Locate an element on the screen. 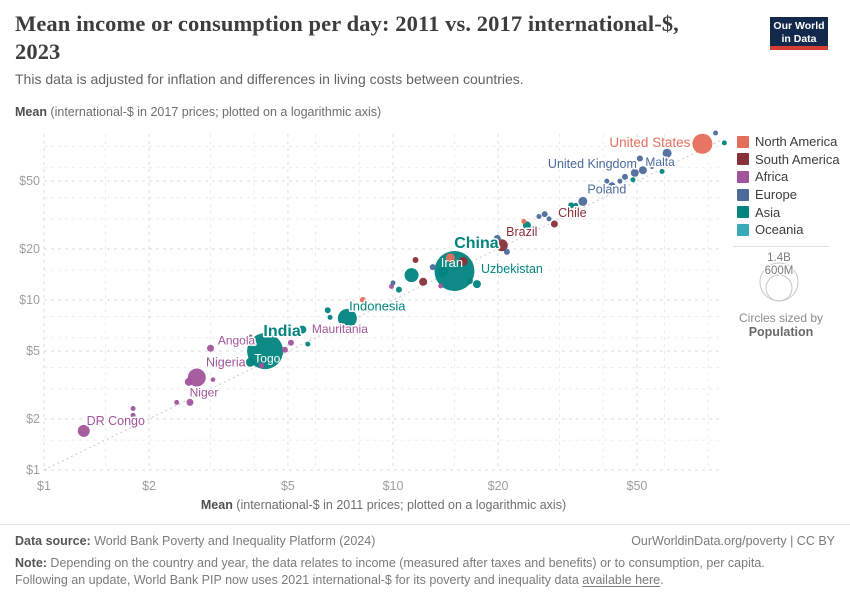  country-label-indonesia: Indonesia is located at coordinates (378, 306).